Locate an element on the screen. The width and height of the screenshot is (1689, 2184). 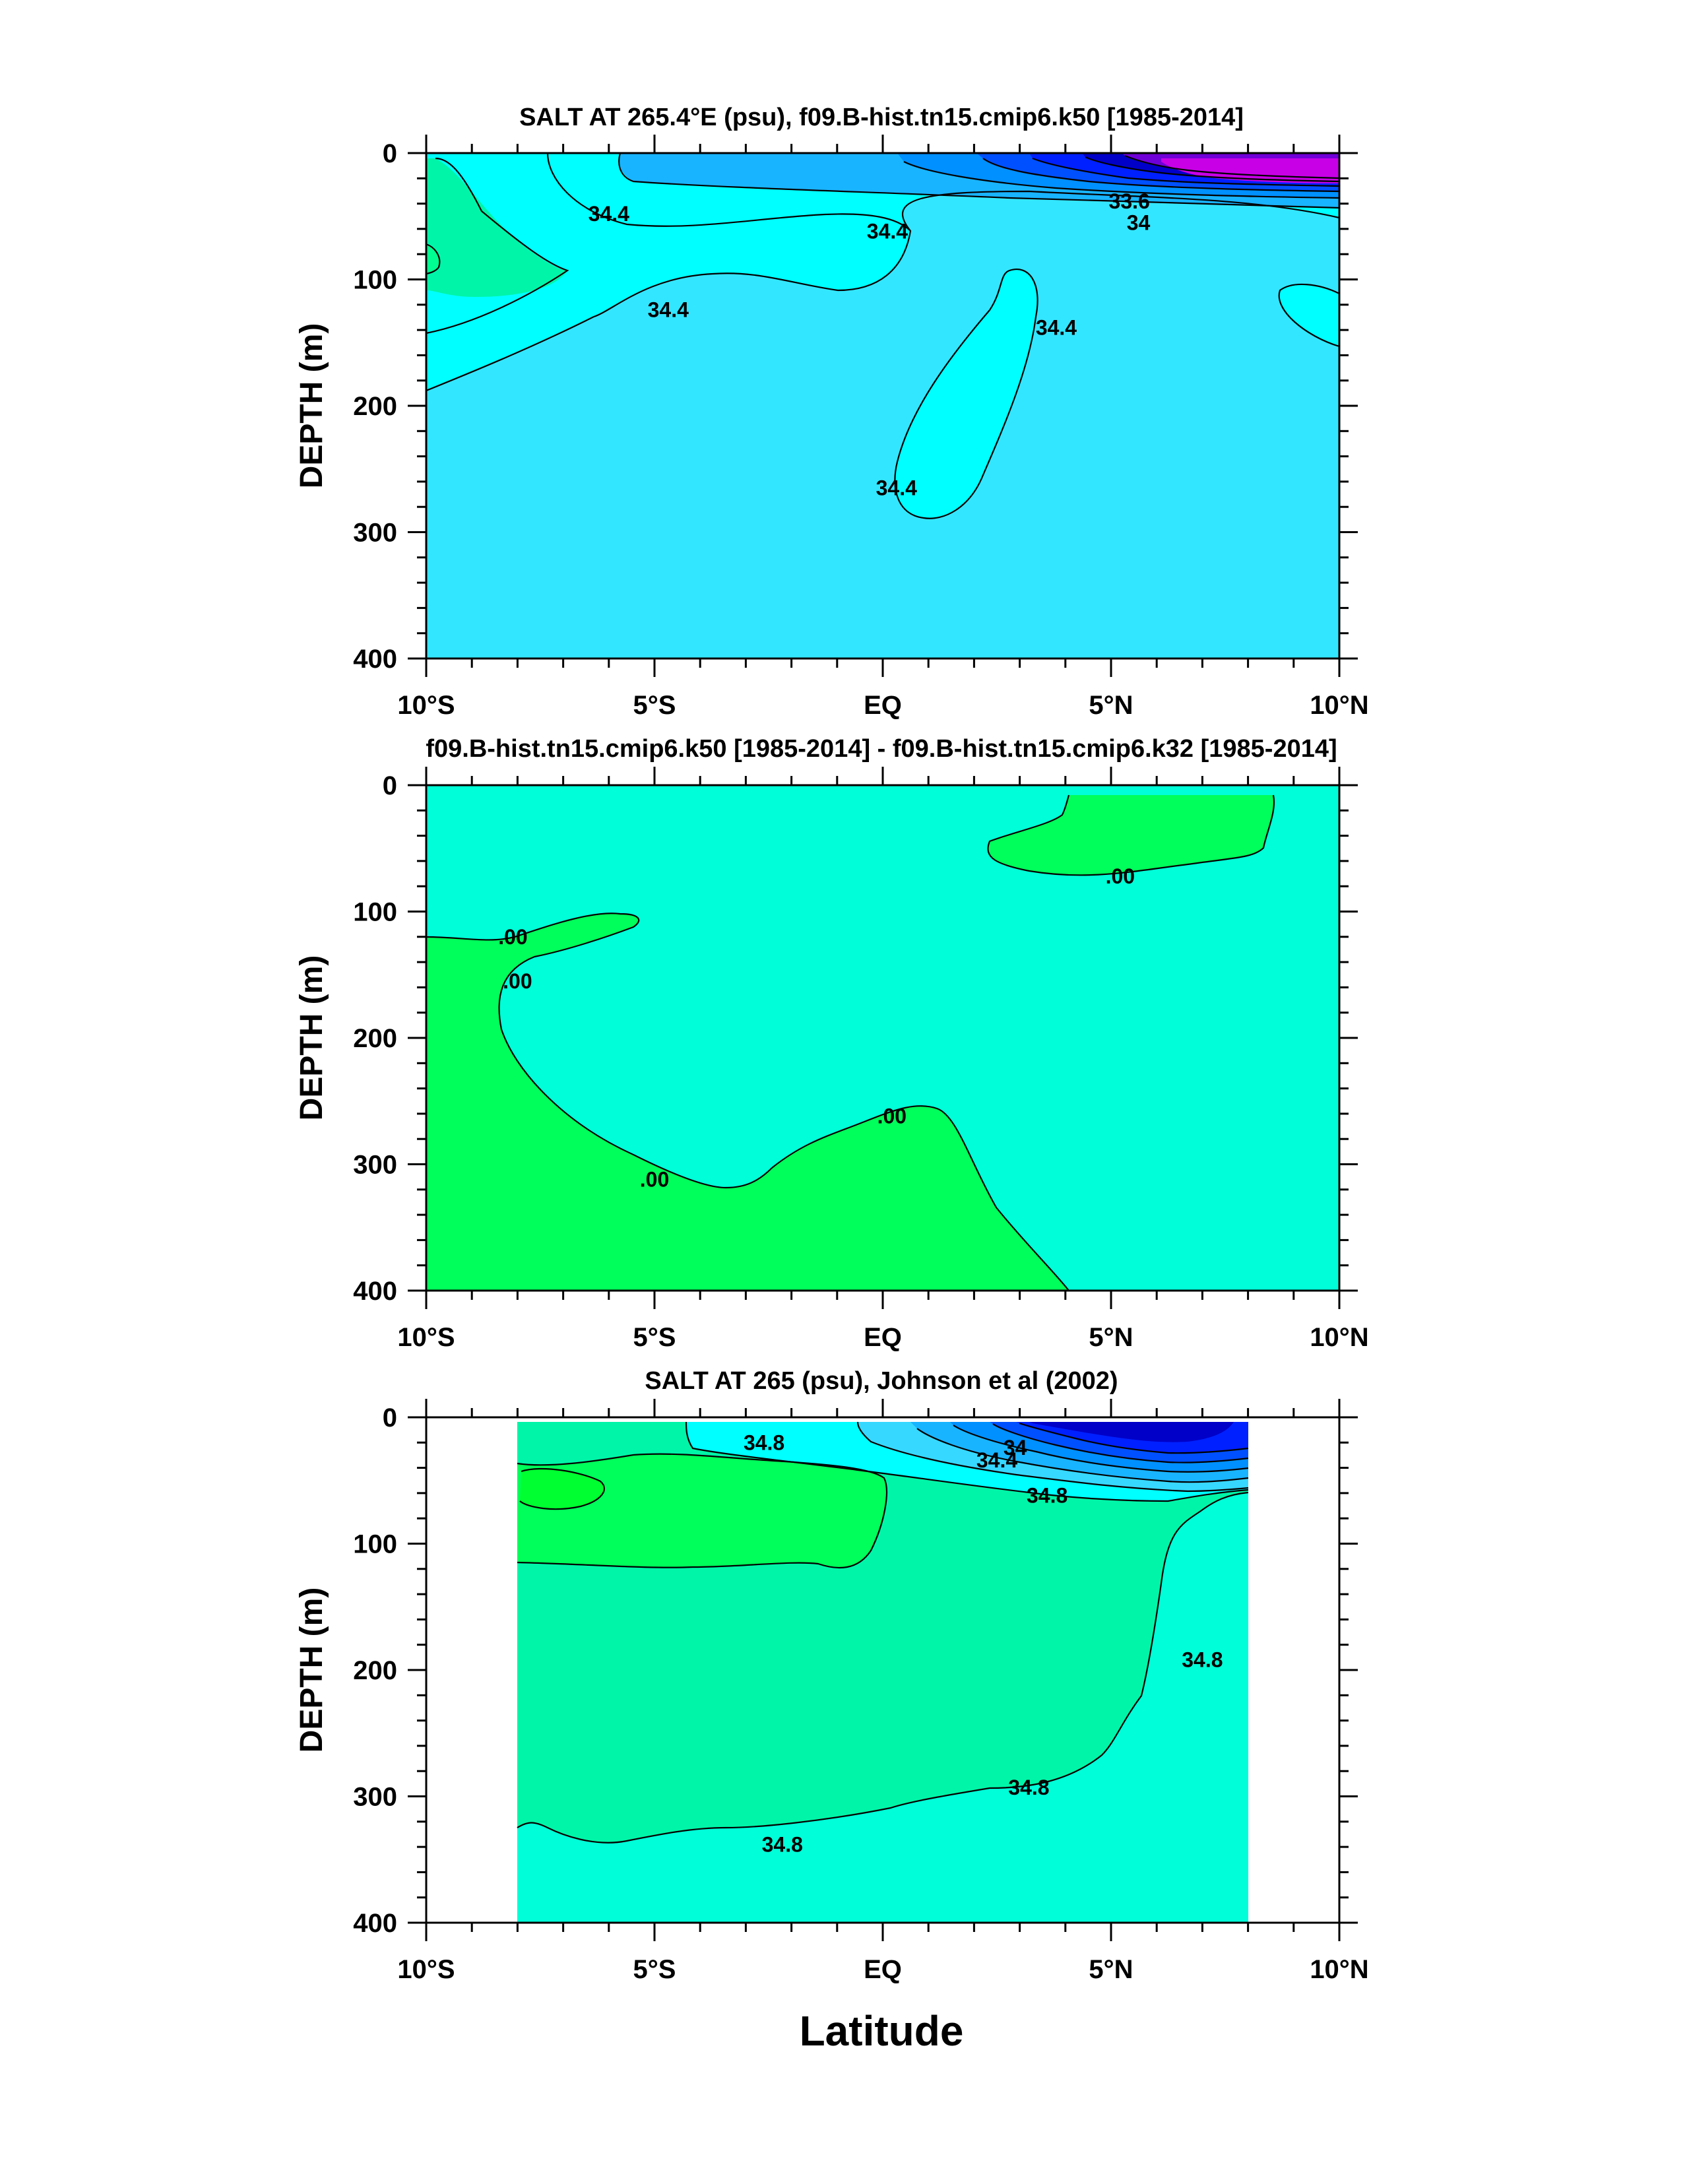
fill-cyan-right is located at coordinates (1309, 315).